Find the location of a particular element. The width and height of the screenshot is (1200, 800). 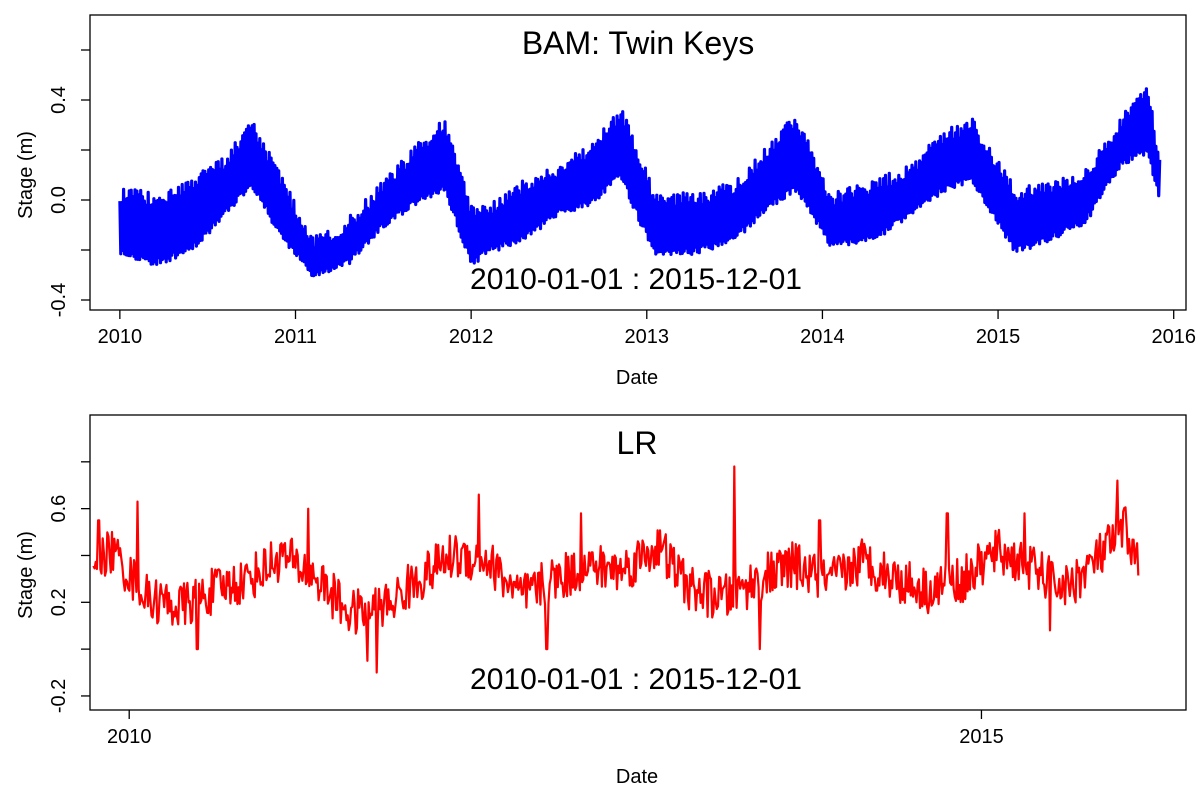

x-axis: 2010 2011 2012 2013 2014 2015 2016 is located at coordinates (647, 329).